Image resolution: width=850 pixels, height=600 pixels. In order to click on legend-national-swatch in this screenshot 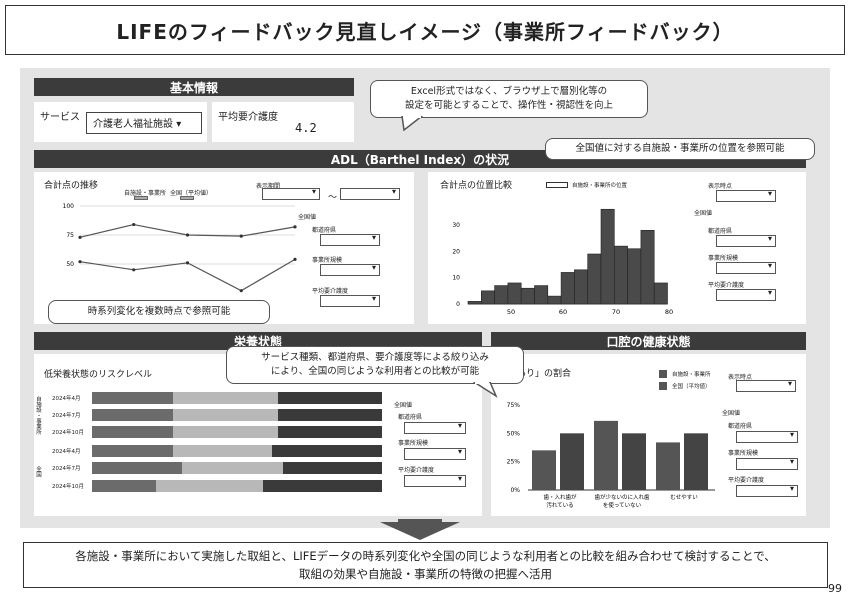, I will do `click(187, 198)`.